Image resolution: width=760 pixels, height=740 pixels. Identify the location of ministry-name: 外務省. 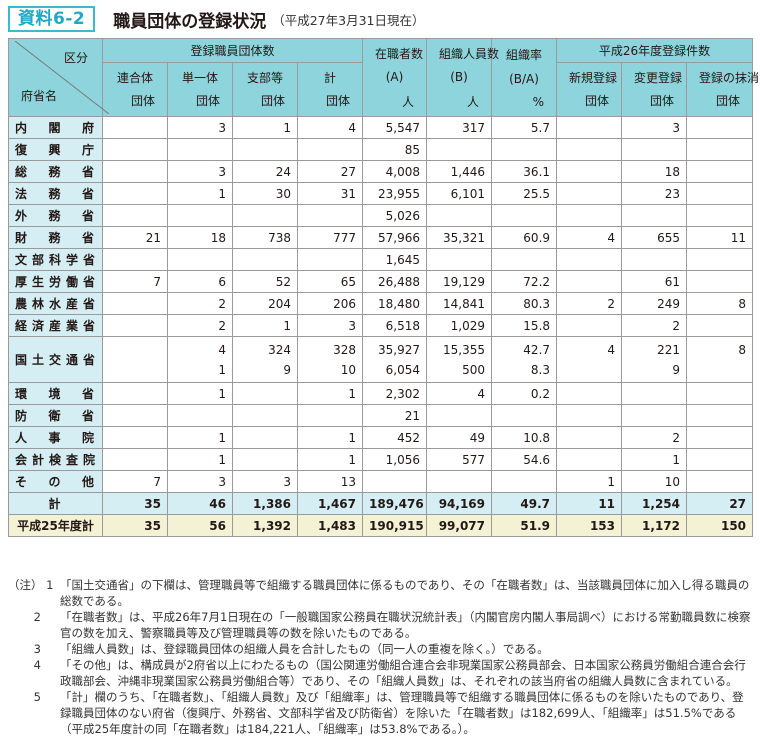
(55, 215).